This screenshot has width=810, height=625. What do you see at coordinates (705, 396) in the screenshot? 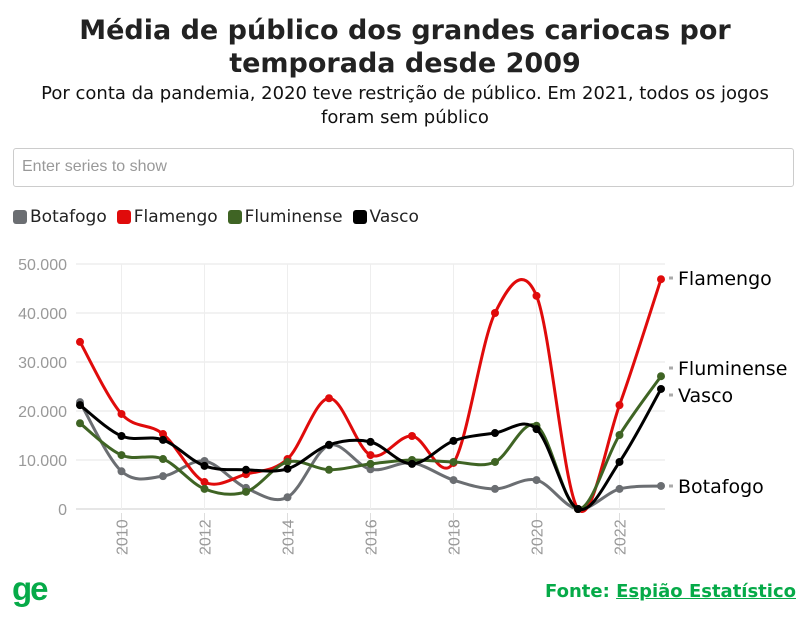
I see `series-end-label: Vasco` at bounding box center [705, 396].